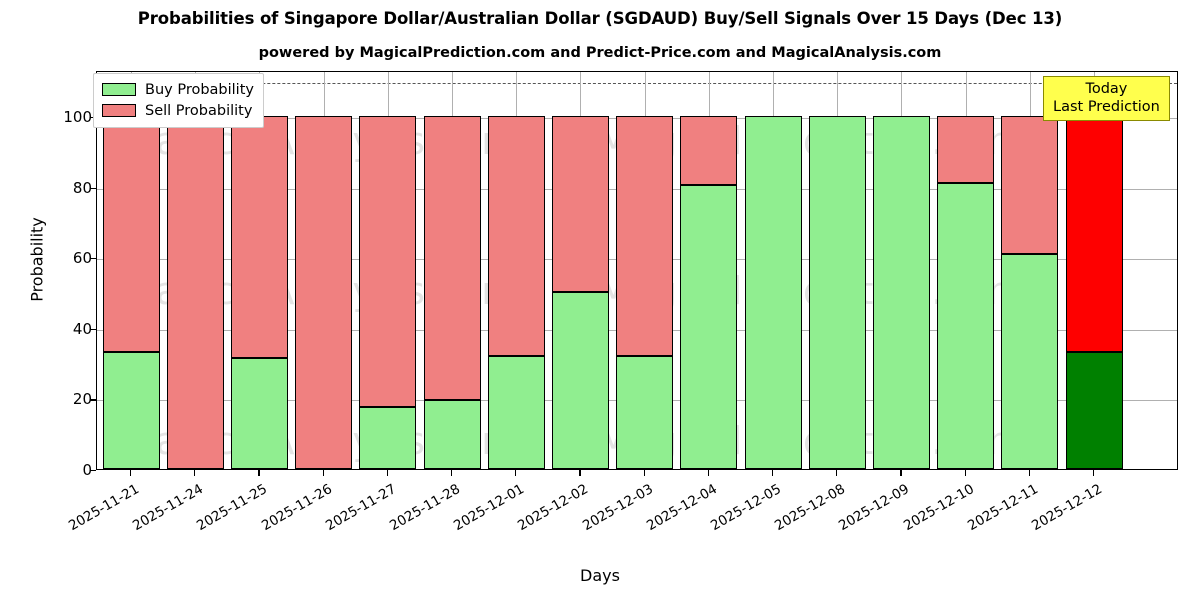 The width and height of the screenshot is (1200, 600). Describe the element at coordinates (637, 83) in the screenshot. I see `reference-dashed-line` at that location.